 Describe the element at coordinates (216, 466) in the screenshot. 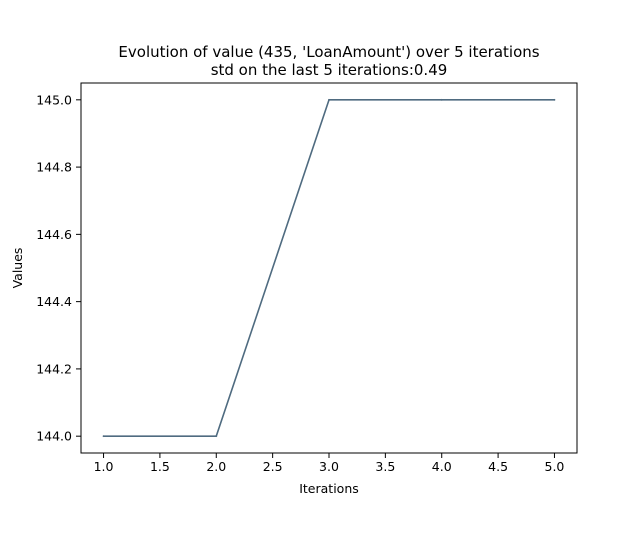

I see `x-tick-label: 2.0` at that location.